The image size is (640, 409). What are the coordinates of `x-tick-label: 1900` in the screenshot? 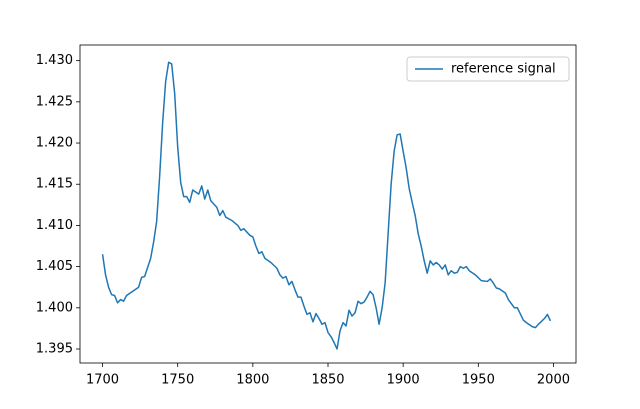 It's located at (403, 380).